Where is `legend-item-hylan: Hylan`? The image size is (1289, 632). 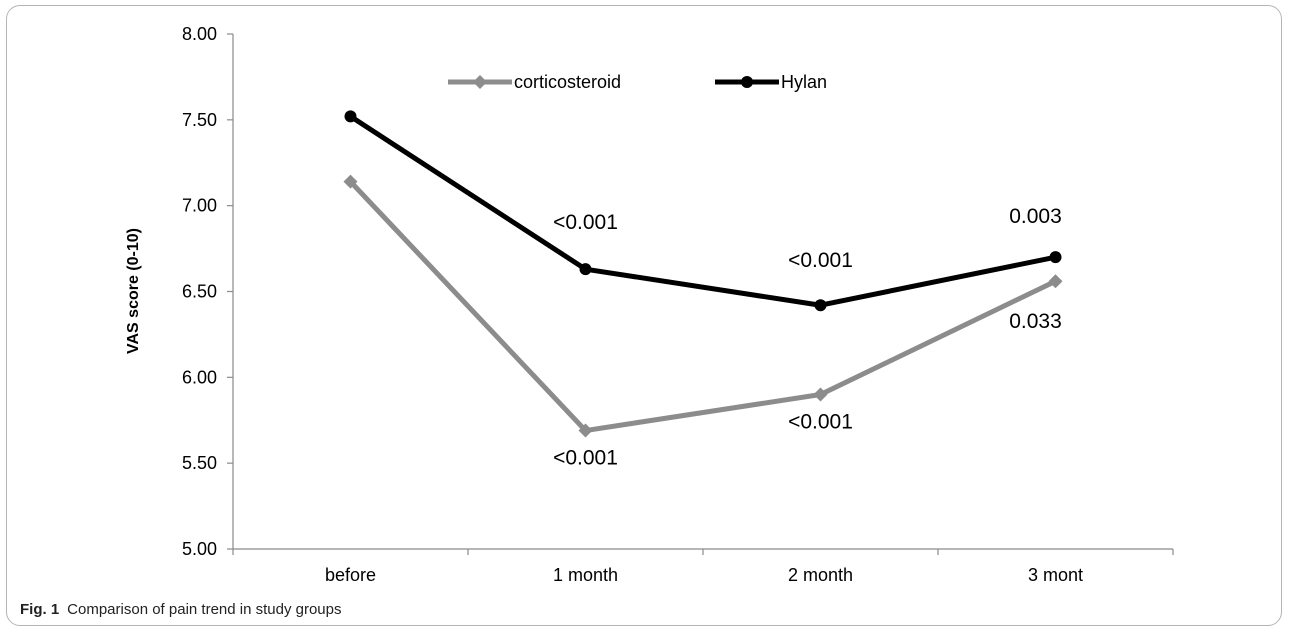
legend-item-hylan: Hylan is located at coordinates (771, 82).